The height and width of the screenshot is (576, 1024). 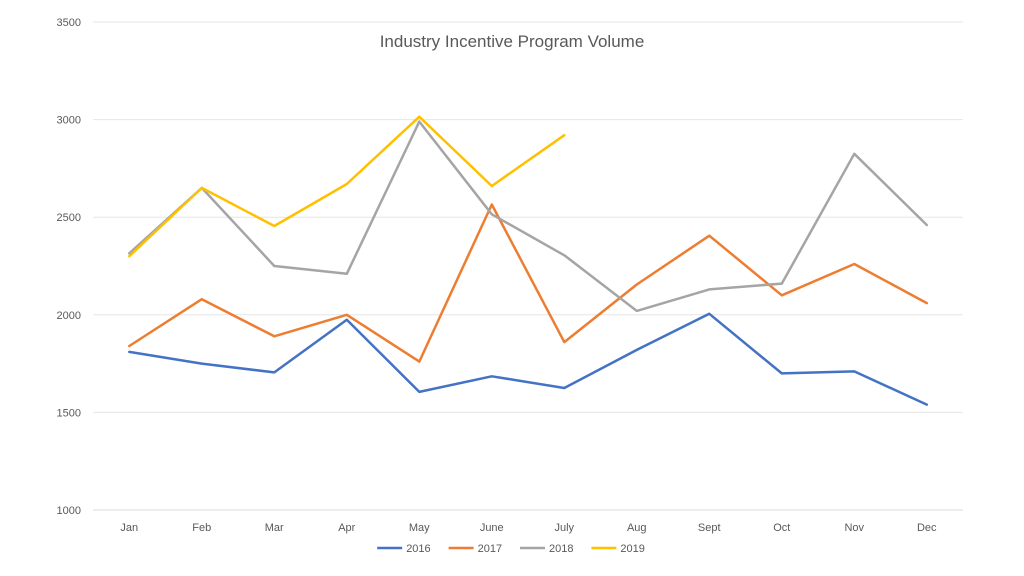 I want to click on legend: 2016 2017 2018 2019, so click(x=511, y=549).